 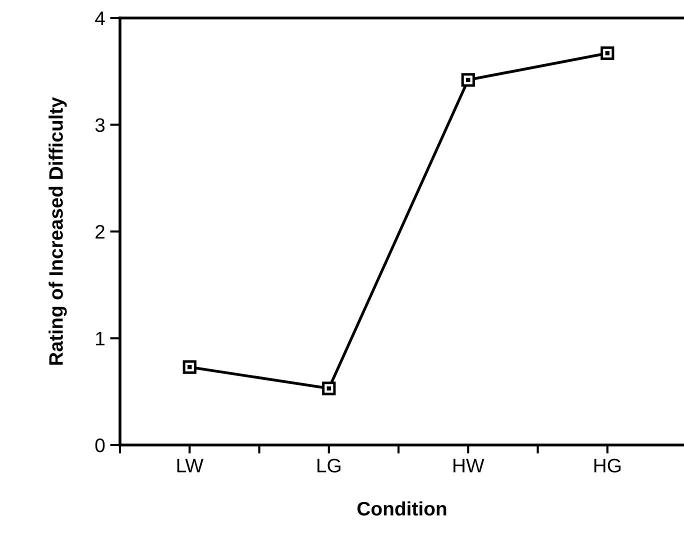 I want to click on y-tick-label: 4, so click(x=100, y=19).